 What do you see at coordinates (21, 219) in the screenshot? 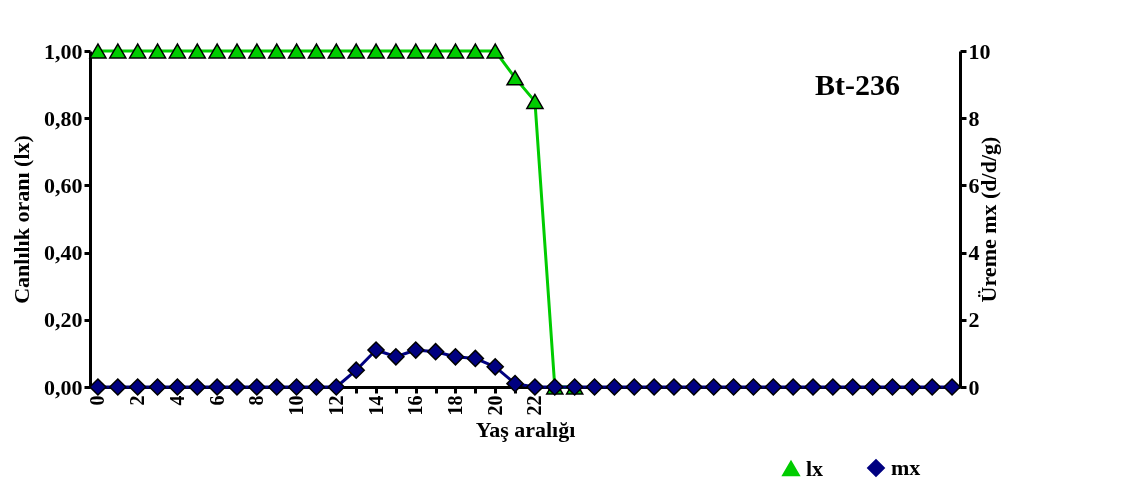
I see `y-axis-title: Canlılık oranı (lx)` at bounding box center [21, 219].